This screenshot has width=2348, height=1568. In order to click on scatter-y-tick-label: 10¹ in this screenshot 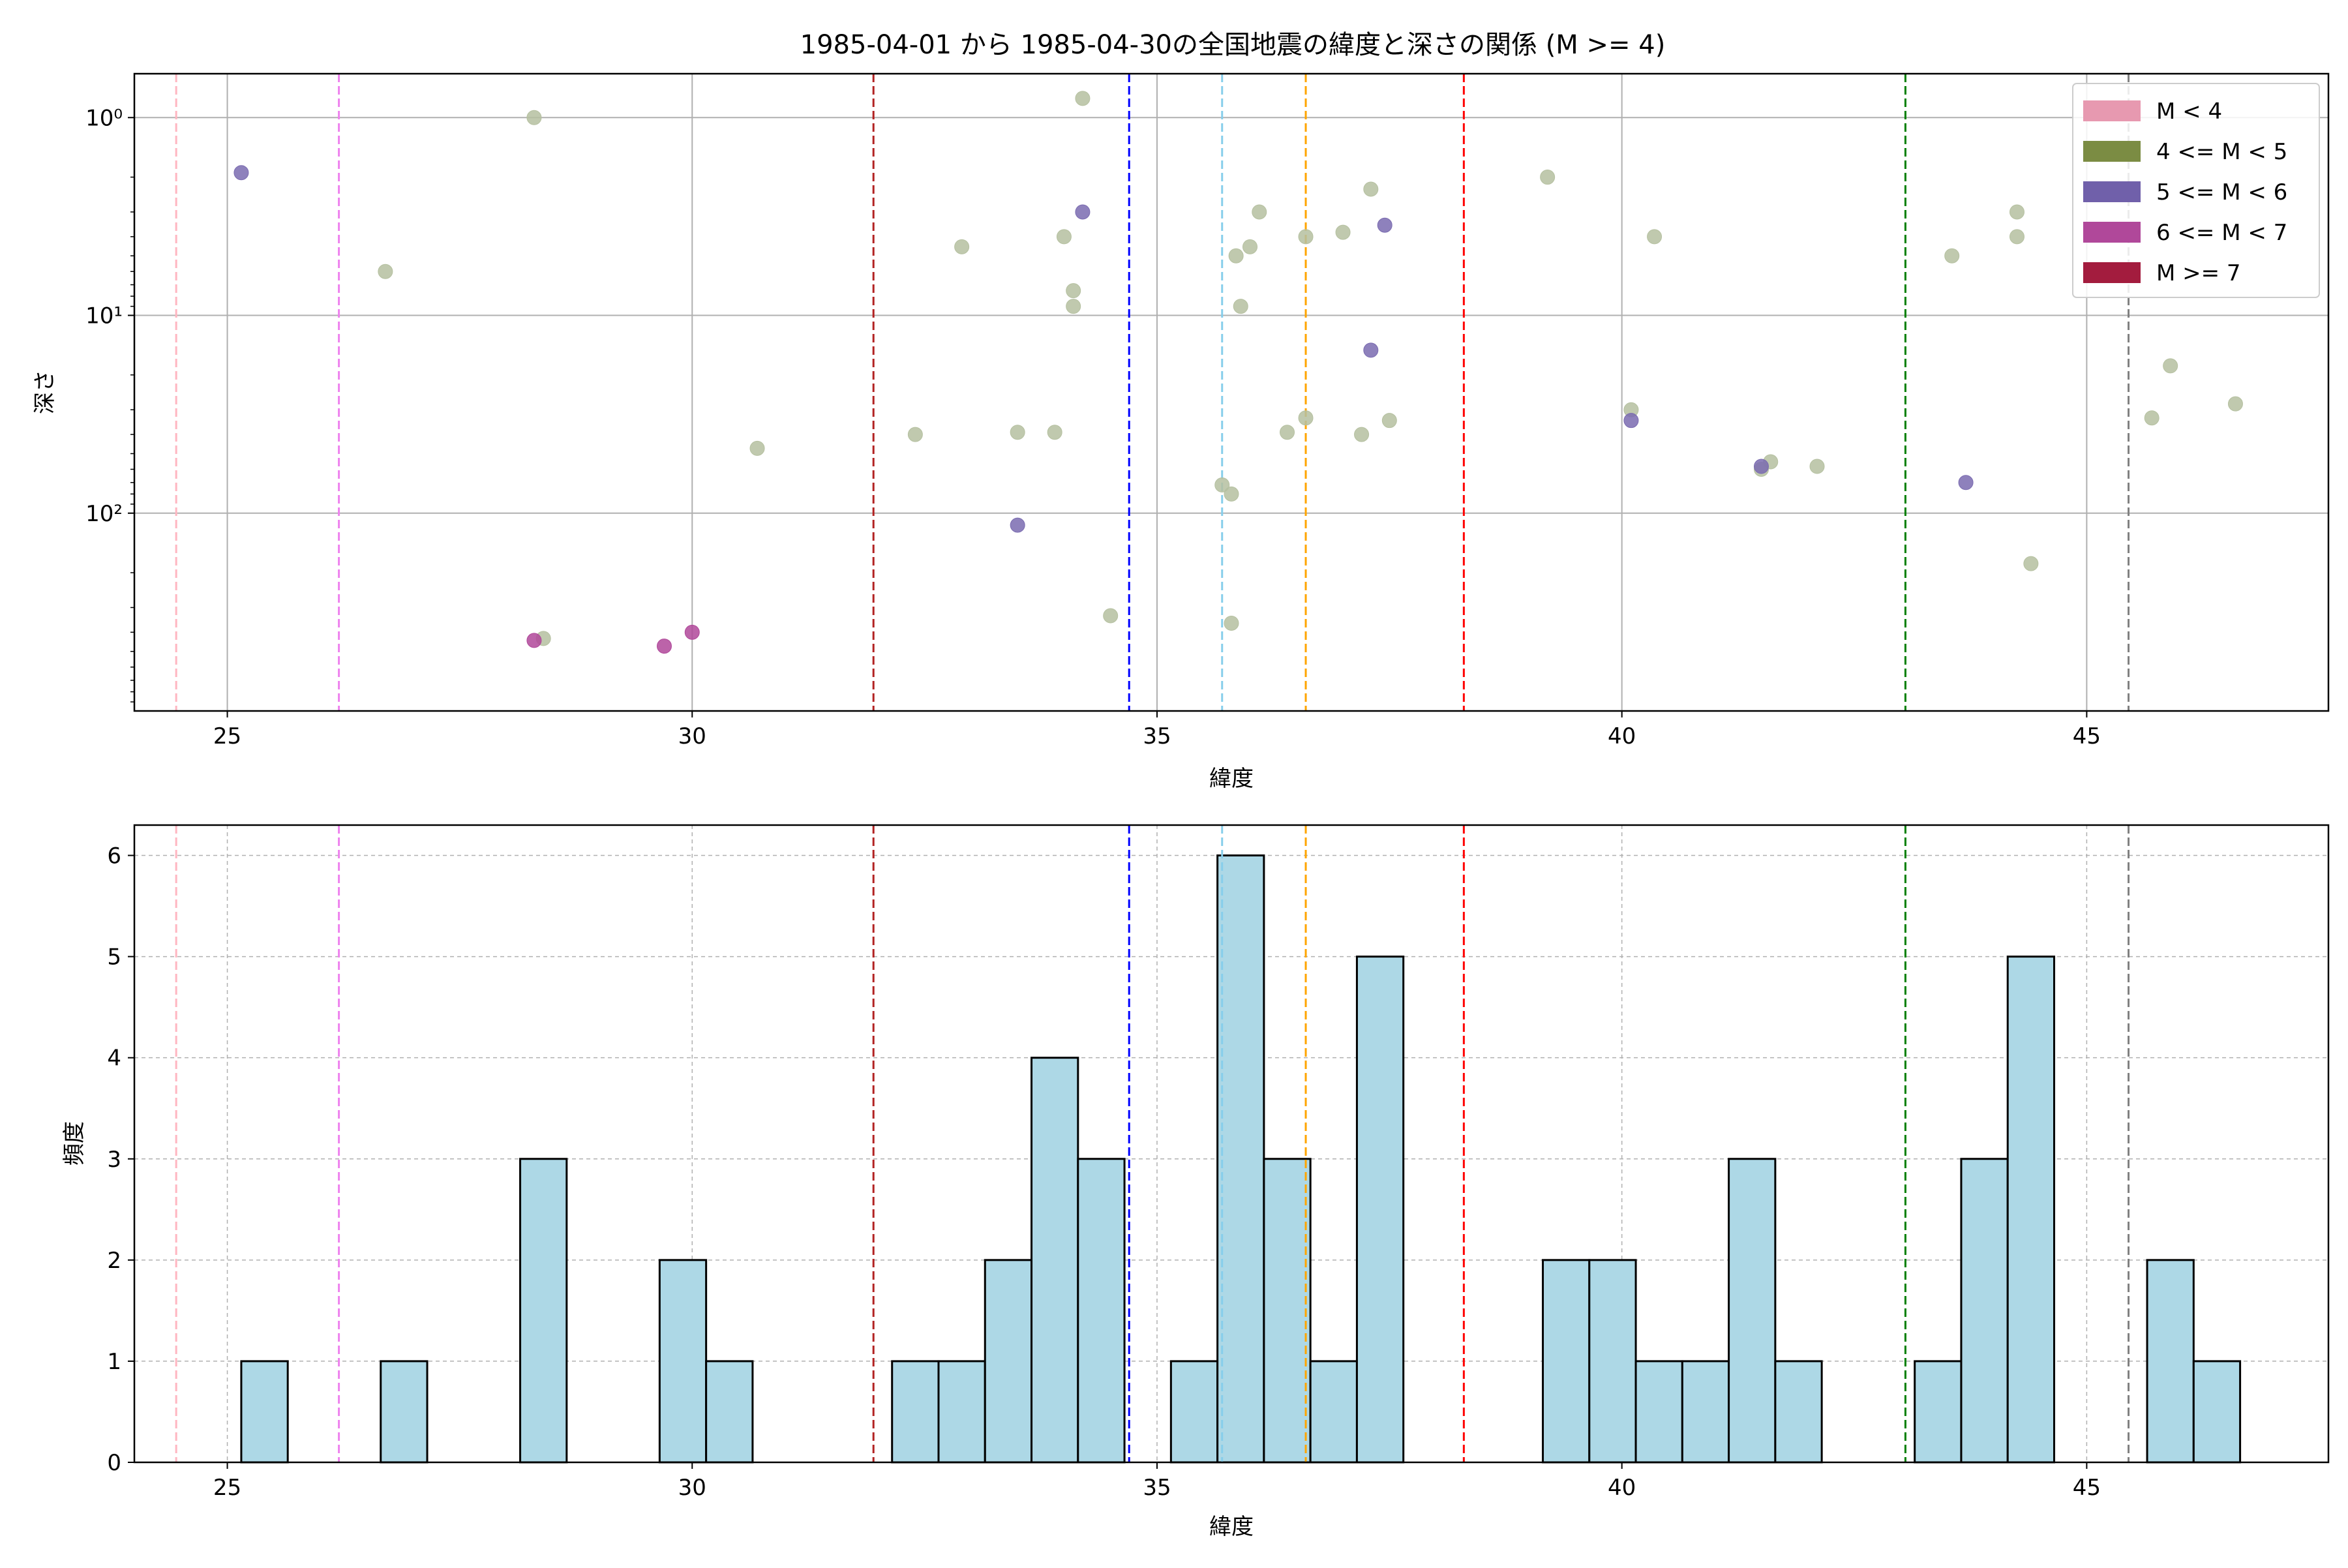, I will do `click(104, 316)`.